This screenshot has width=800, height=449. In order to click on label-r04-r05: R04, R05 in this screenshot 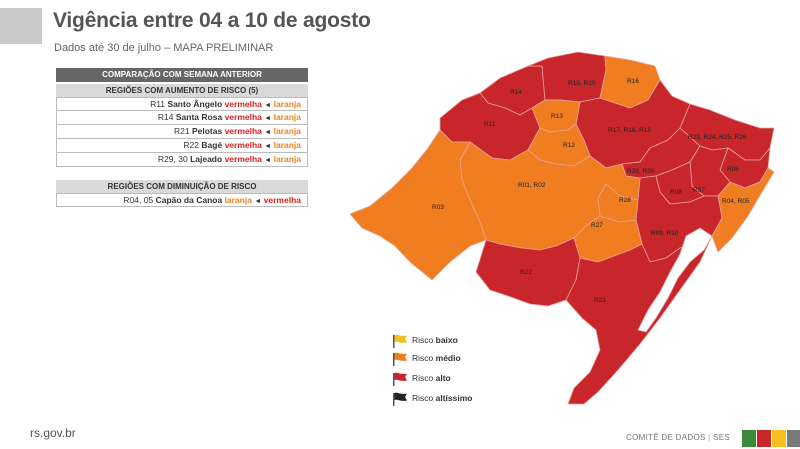, I will do `click(736, 201)`.